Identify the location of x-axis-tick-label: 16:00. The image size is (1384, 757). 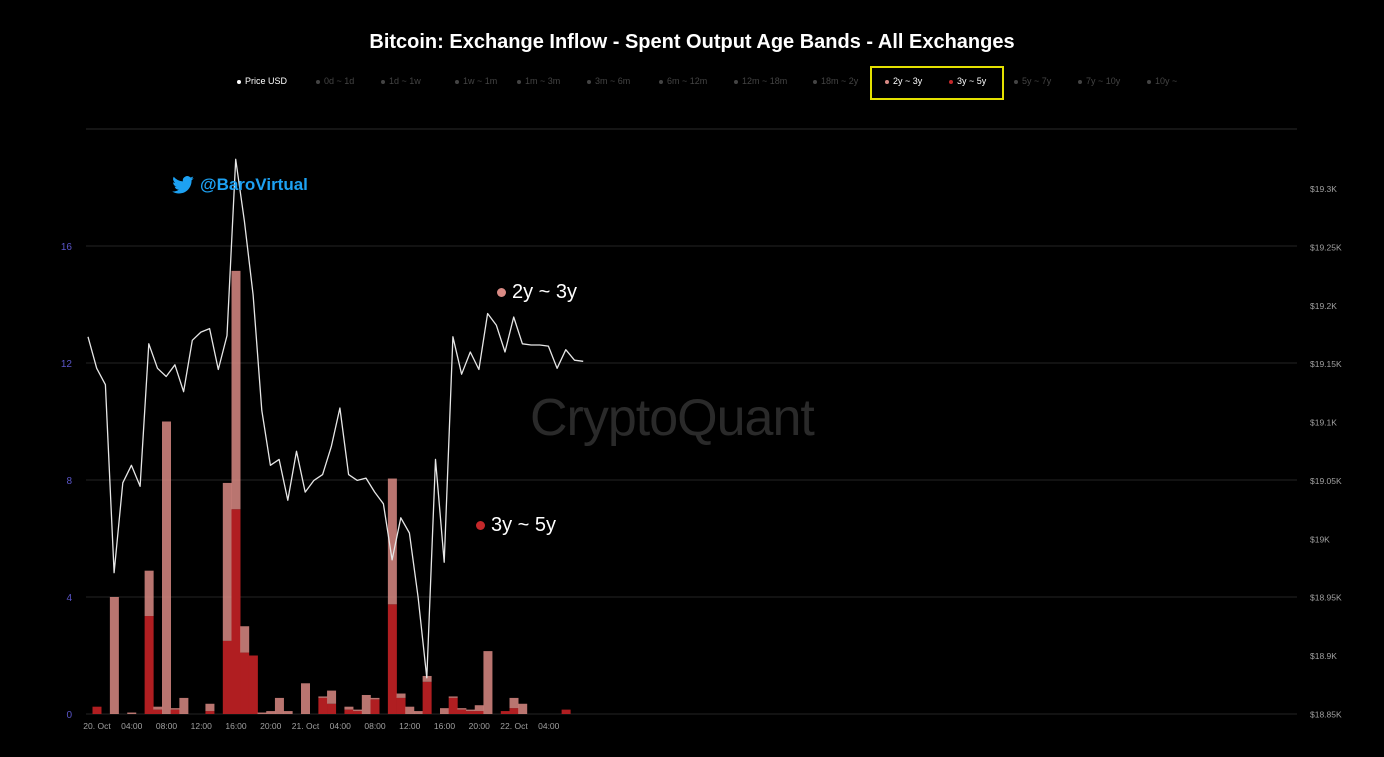
(236, 726).